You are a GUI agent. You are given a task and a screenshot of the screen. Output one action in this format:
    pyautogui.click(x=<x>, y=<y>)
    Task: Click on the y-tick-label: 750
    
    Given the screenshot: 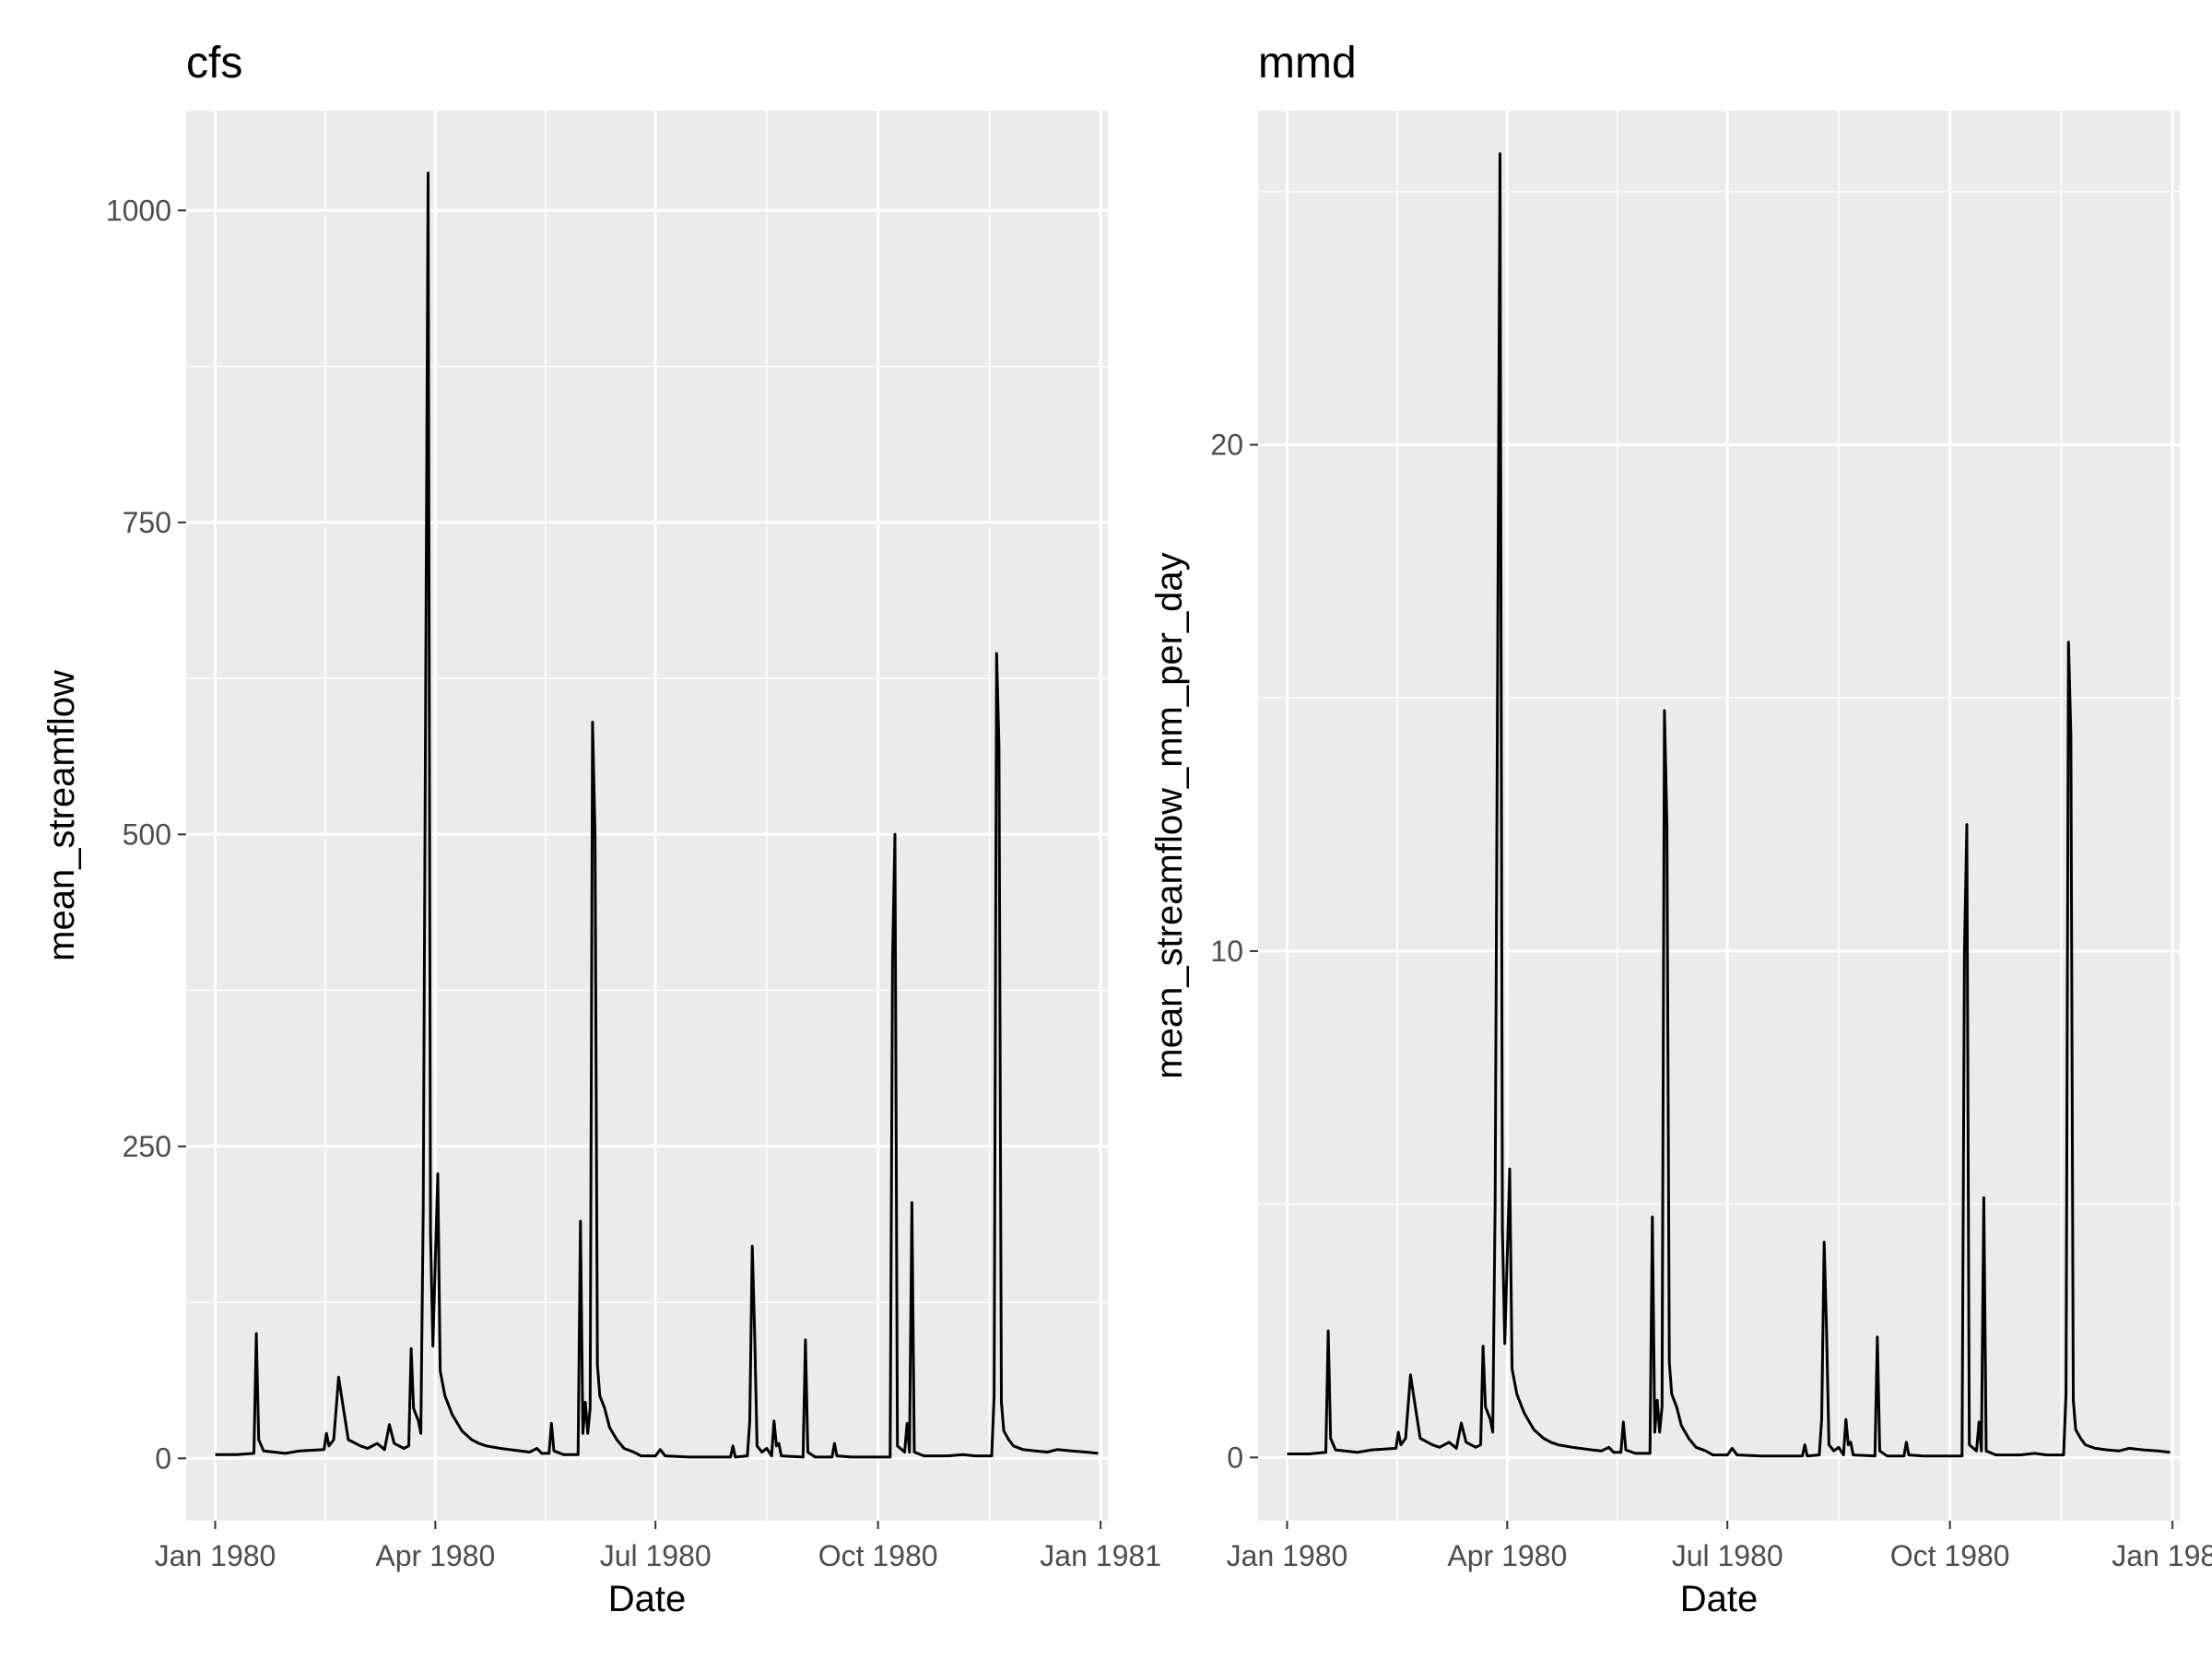 What is the action you would take?
    pyautogui.click(x=147, y=522)
    